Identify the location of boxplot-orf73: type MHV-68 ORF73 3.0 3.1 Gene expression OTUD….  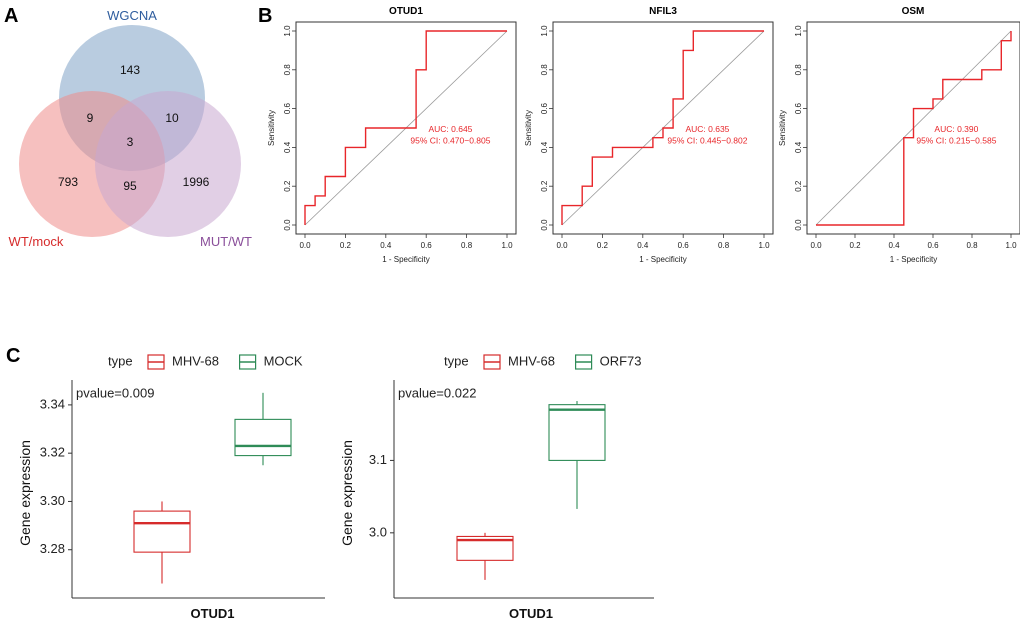
(496, 487).